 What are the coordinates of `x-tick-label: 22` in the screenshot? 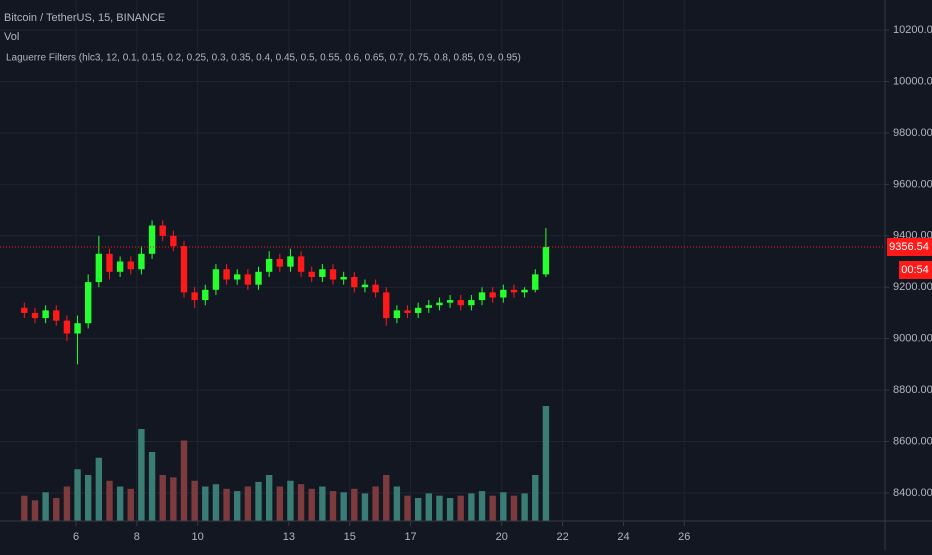 It's located at (563, 537).